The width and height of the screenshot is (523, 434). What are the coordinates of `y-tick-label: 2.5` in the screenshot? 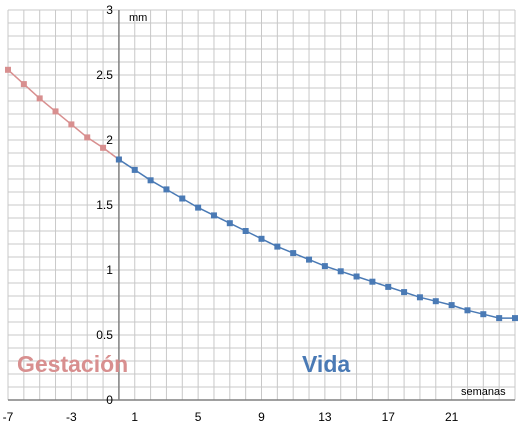 It's located at (104, 75).